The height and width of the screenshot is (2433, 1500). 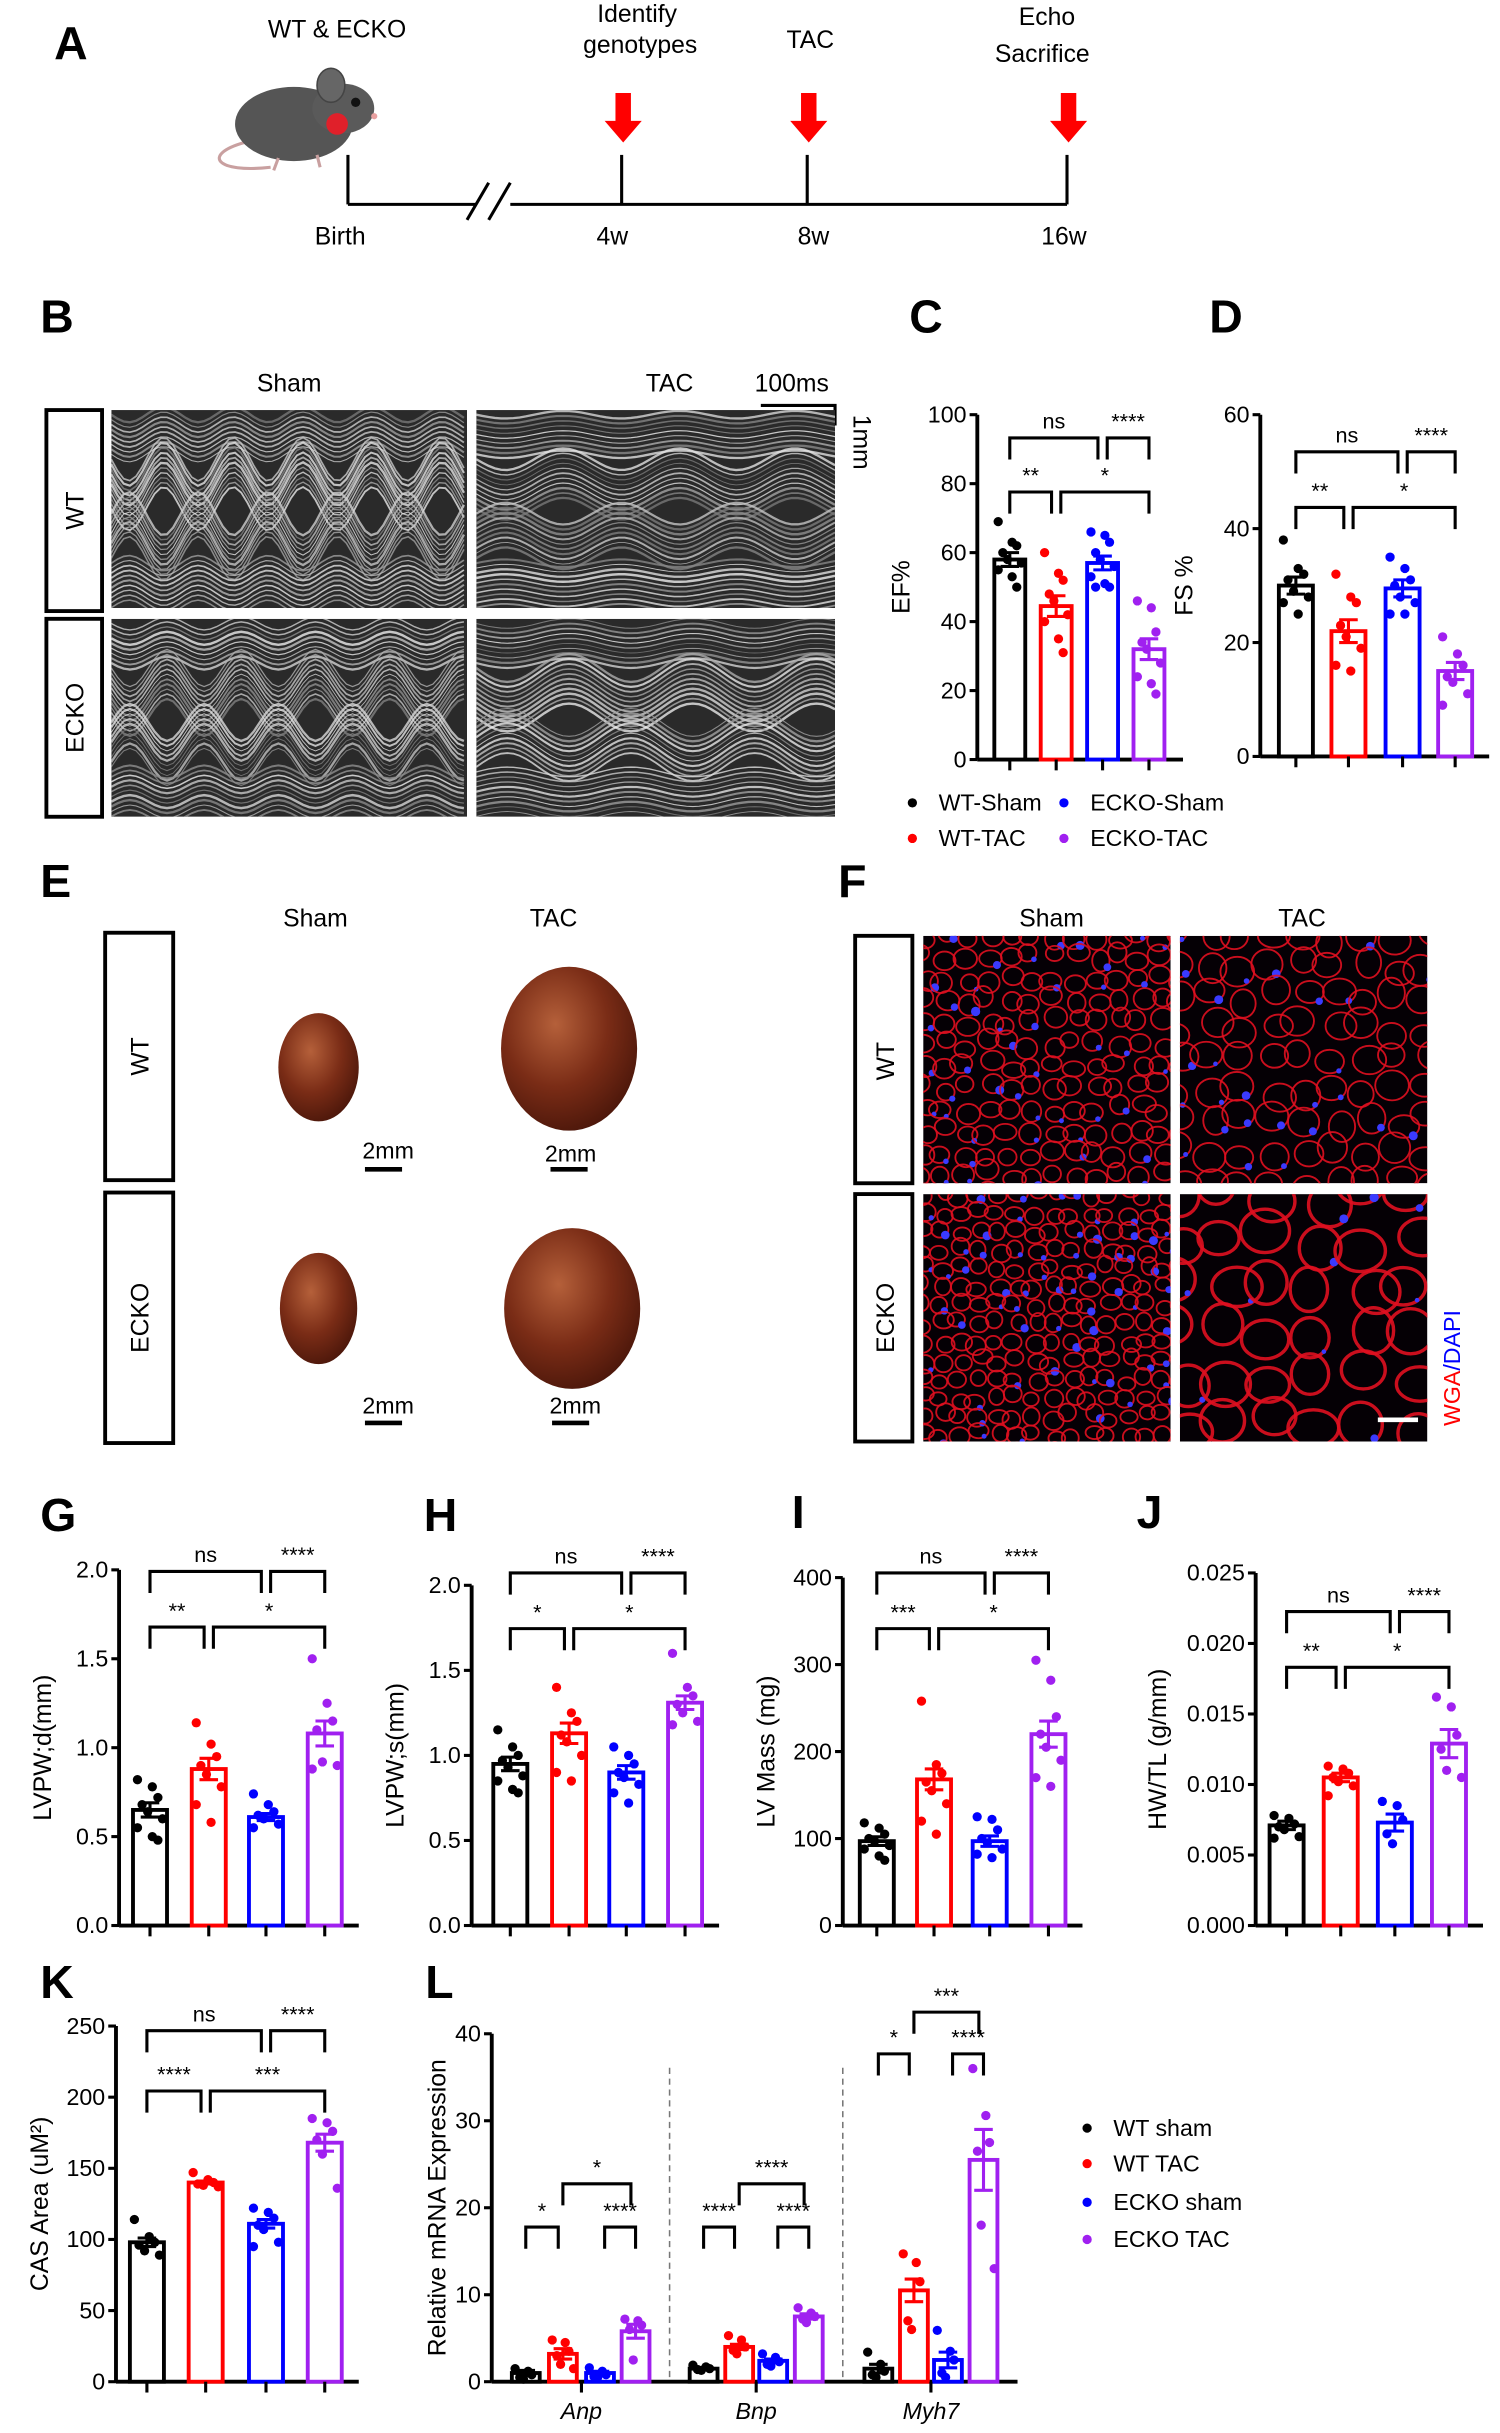 What do you see at coordinates (468, 2034) in the screenshot?
I see `y-tick-label: 40` at bounding box center [468, 2034].